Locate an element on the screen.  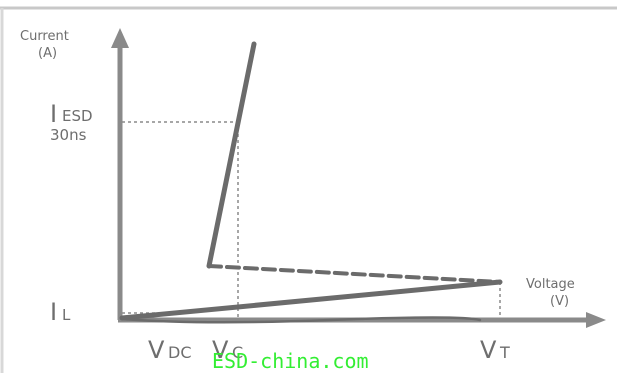
i-esd-label: I ESD 30ns is located at coordinates (71, 122).